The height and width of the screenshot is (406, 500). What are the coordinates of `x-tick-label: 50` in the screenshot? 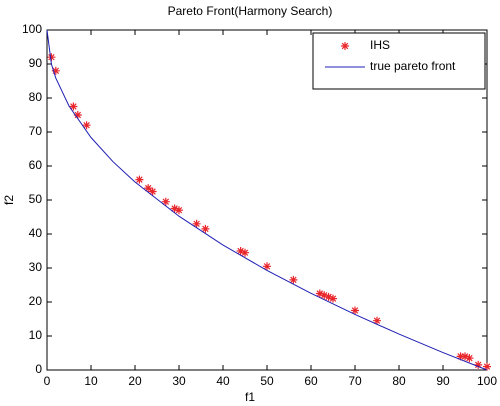 It's located at (267, 381).